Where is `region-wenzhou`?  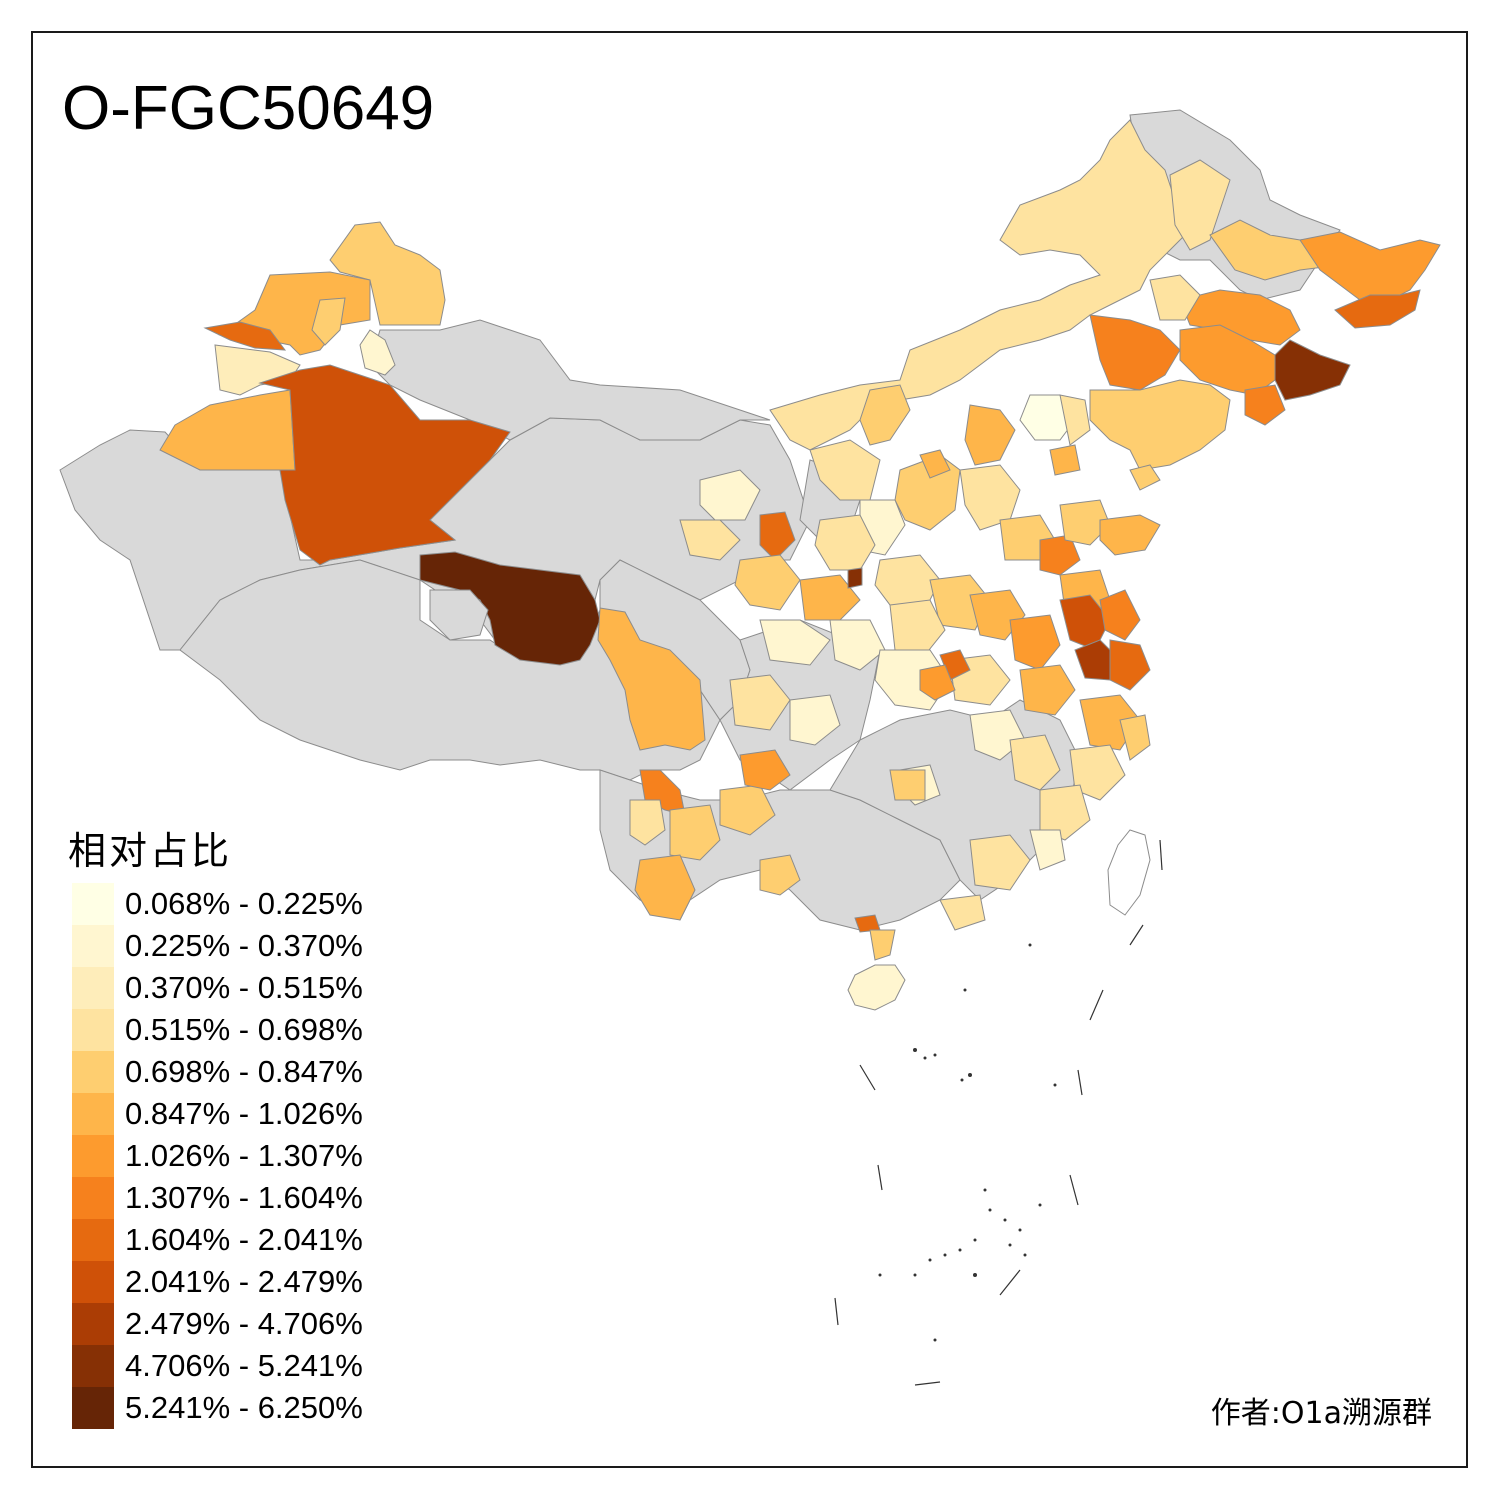
region-wenzhou is located at coordinates (1097, 772).